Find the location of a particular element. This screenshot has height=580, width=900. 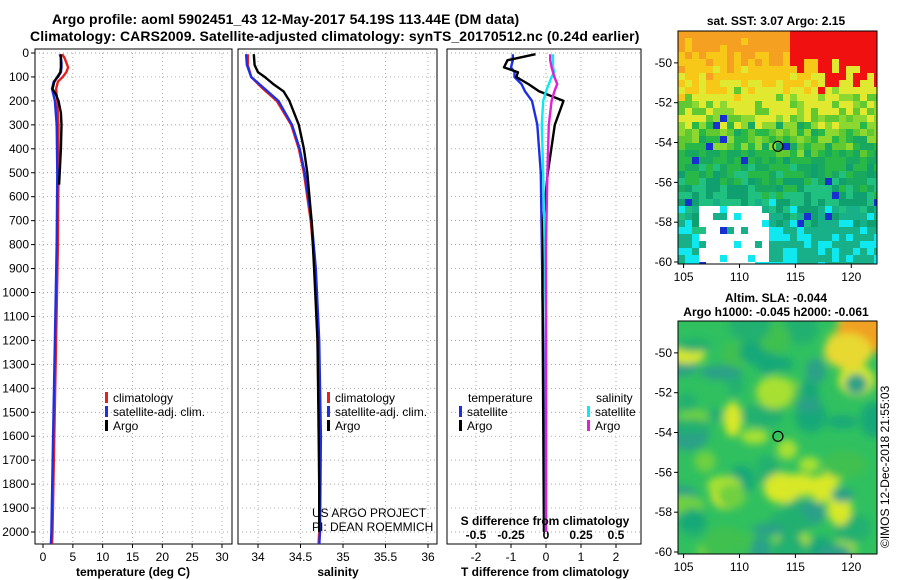

lat-tick-label: -58 is located at coordinates (664, 222).